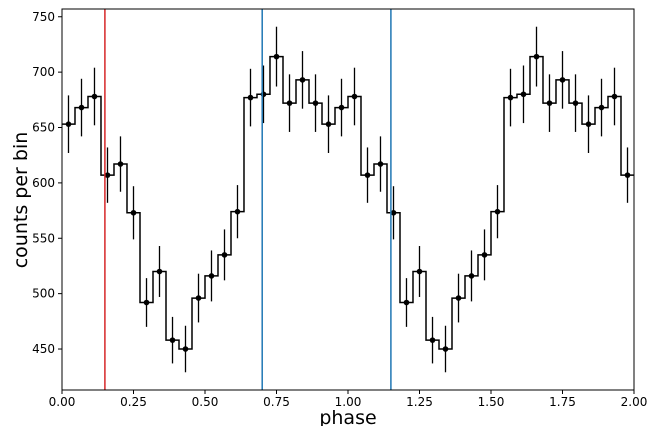  What do you see at coordinates (43, 238) in the screenshot?
I see `y-tick-label: 550` at bounding box center [43, 238].